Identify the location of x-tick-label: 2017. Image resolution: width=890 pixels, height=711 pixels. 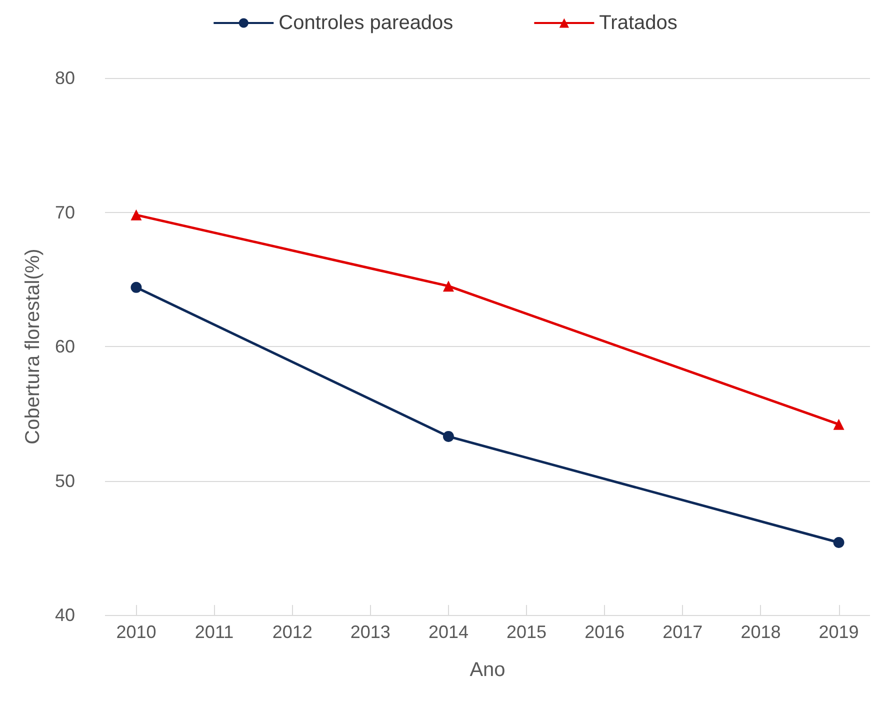
(682, 632).